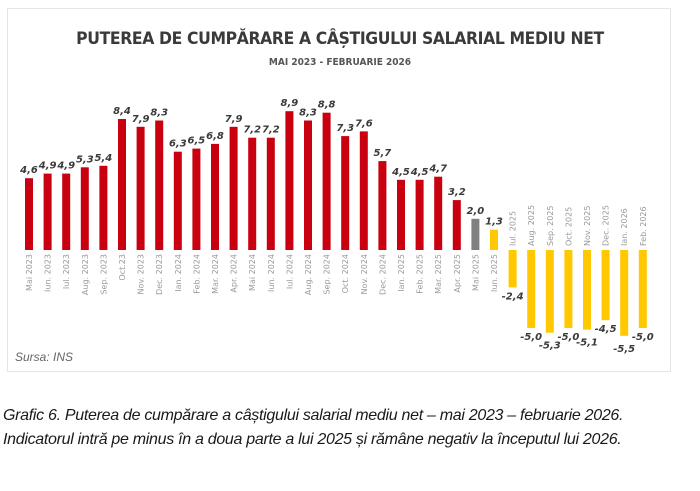 The height and width of the screenshot is (491, 700). I want to click on x-tick-label: Ian. 2026, so click(624, 227).